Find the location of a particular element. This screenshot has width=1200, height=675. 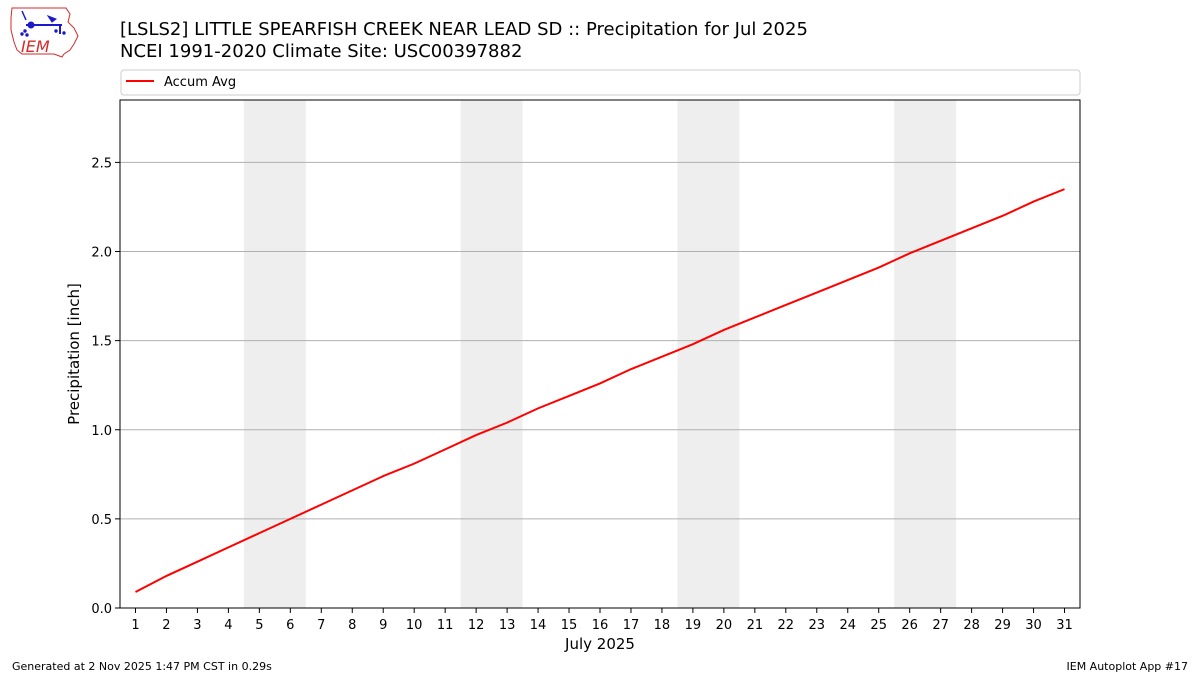

x-tick-label: 8 is located at coordinates (352, 625).